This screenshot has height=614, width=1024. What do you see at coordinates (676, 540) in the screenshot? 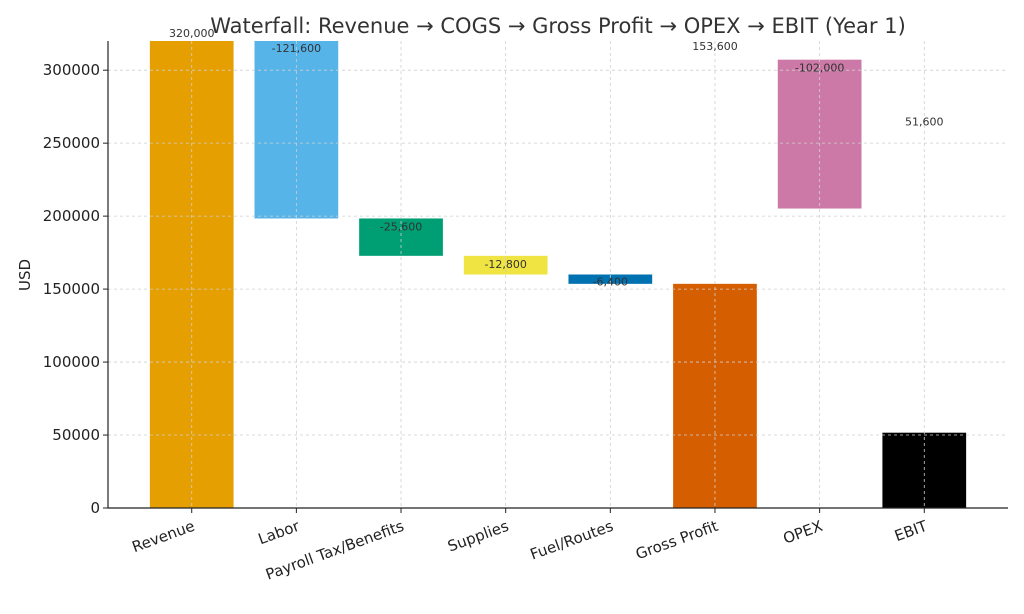
I see `x-tick-label: Gross Profit` at bounding box center [676, 540].